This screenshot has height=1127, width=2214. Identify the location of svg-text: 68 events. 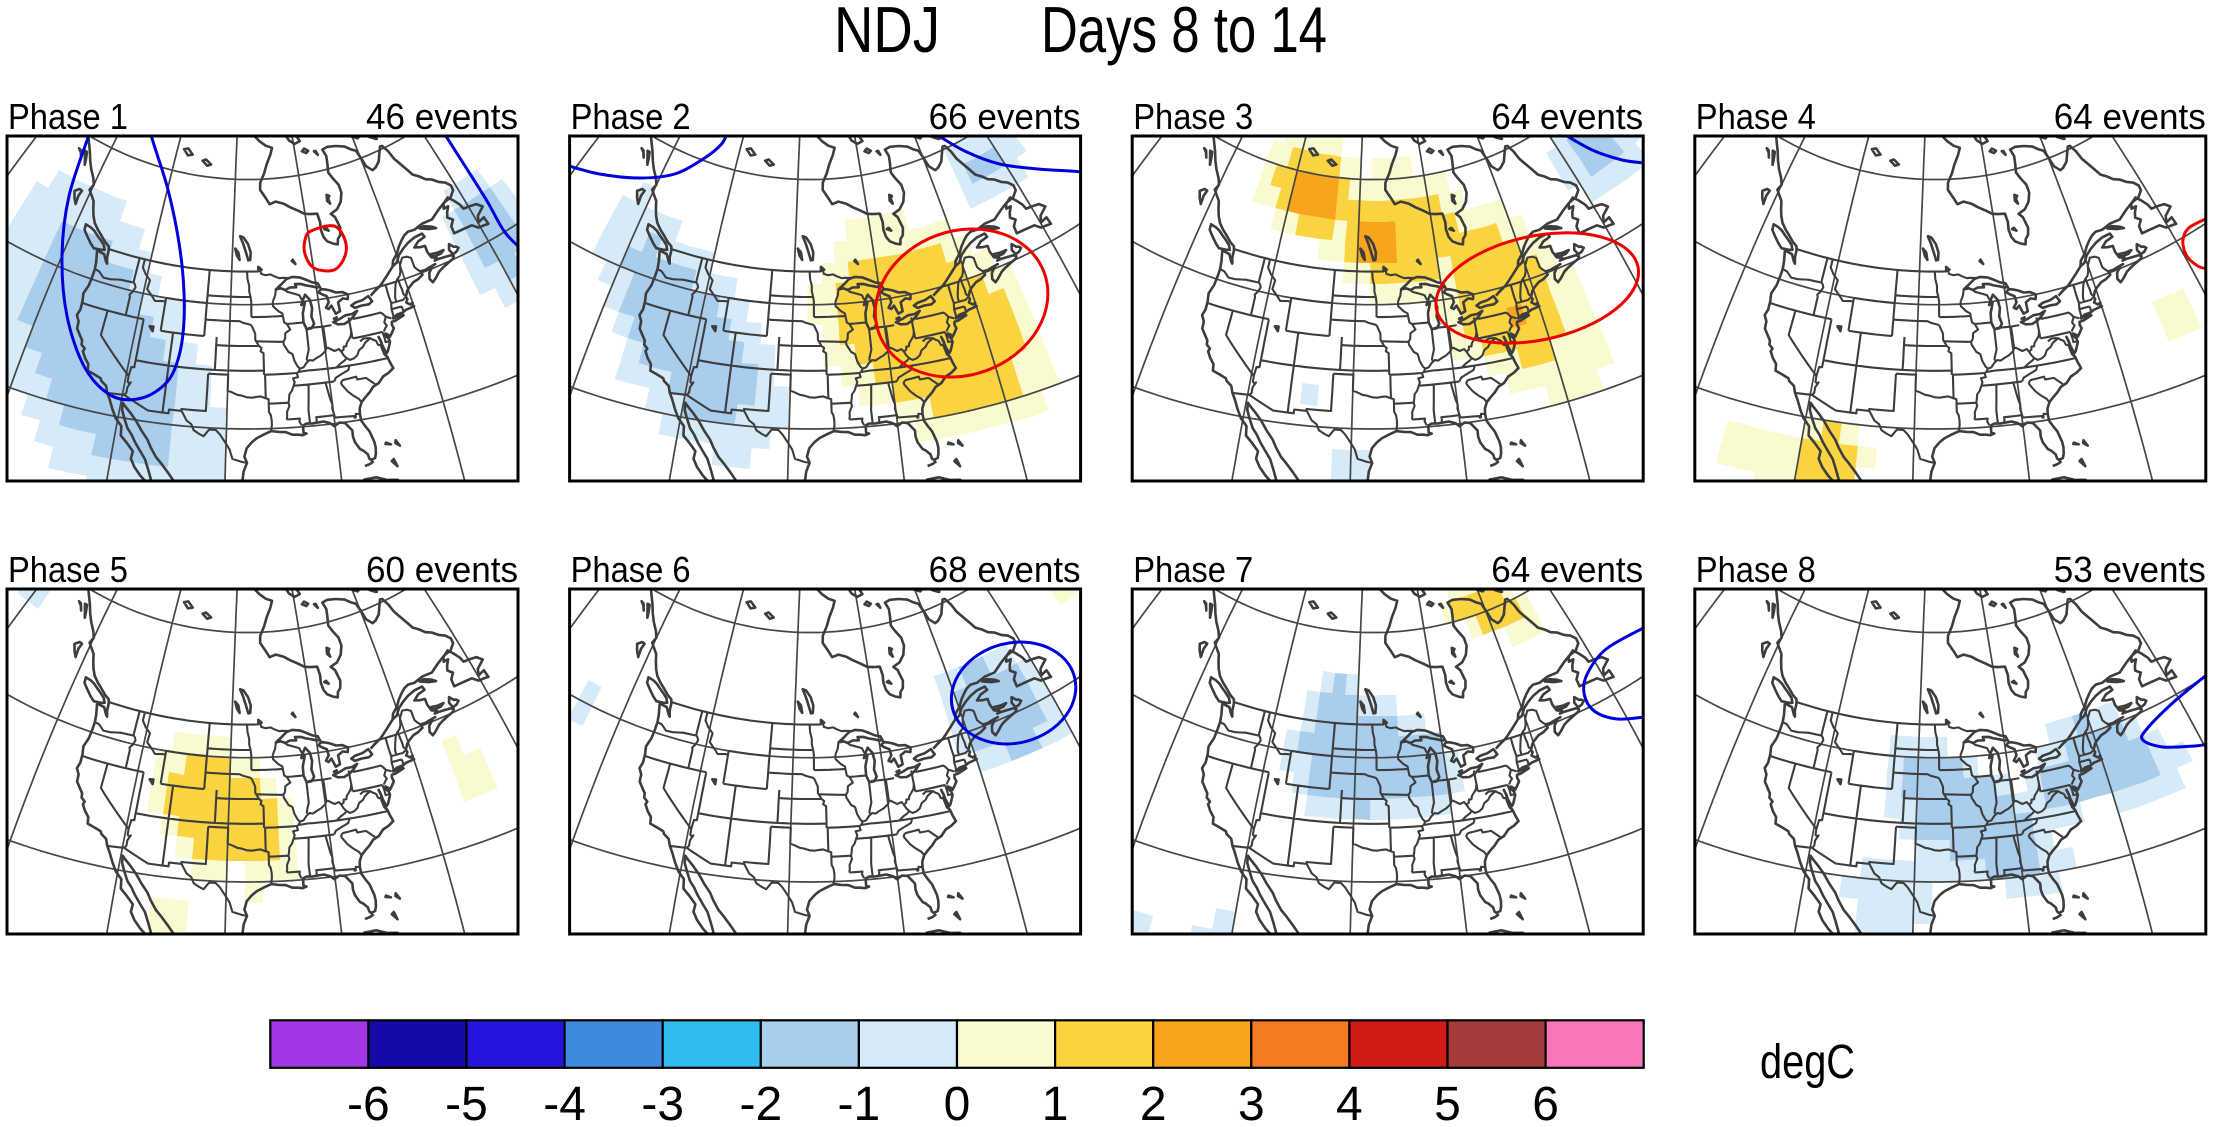
(1005, 569).